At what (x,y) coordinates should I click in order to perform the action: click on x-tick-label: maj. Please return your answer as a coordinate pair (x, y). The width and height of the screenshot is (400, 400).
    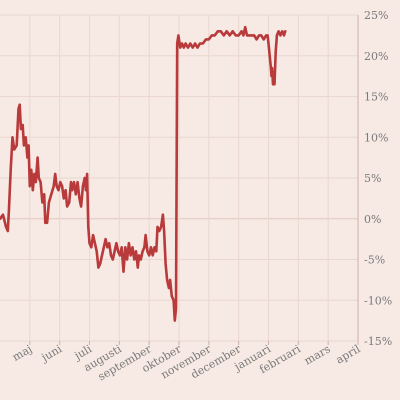
    Looking at the image, I should click on (22, 352).